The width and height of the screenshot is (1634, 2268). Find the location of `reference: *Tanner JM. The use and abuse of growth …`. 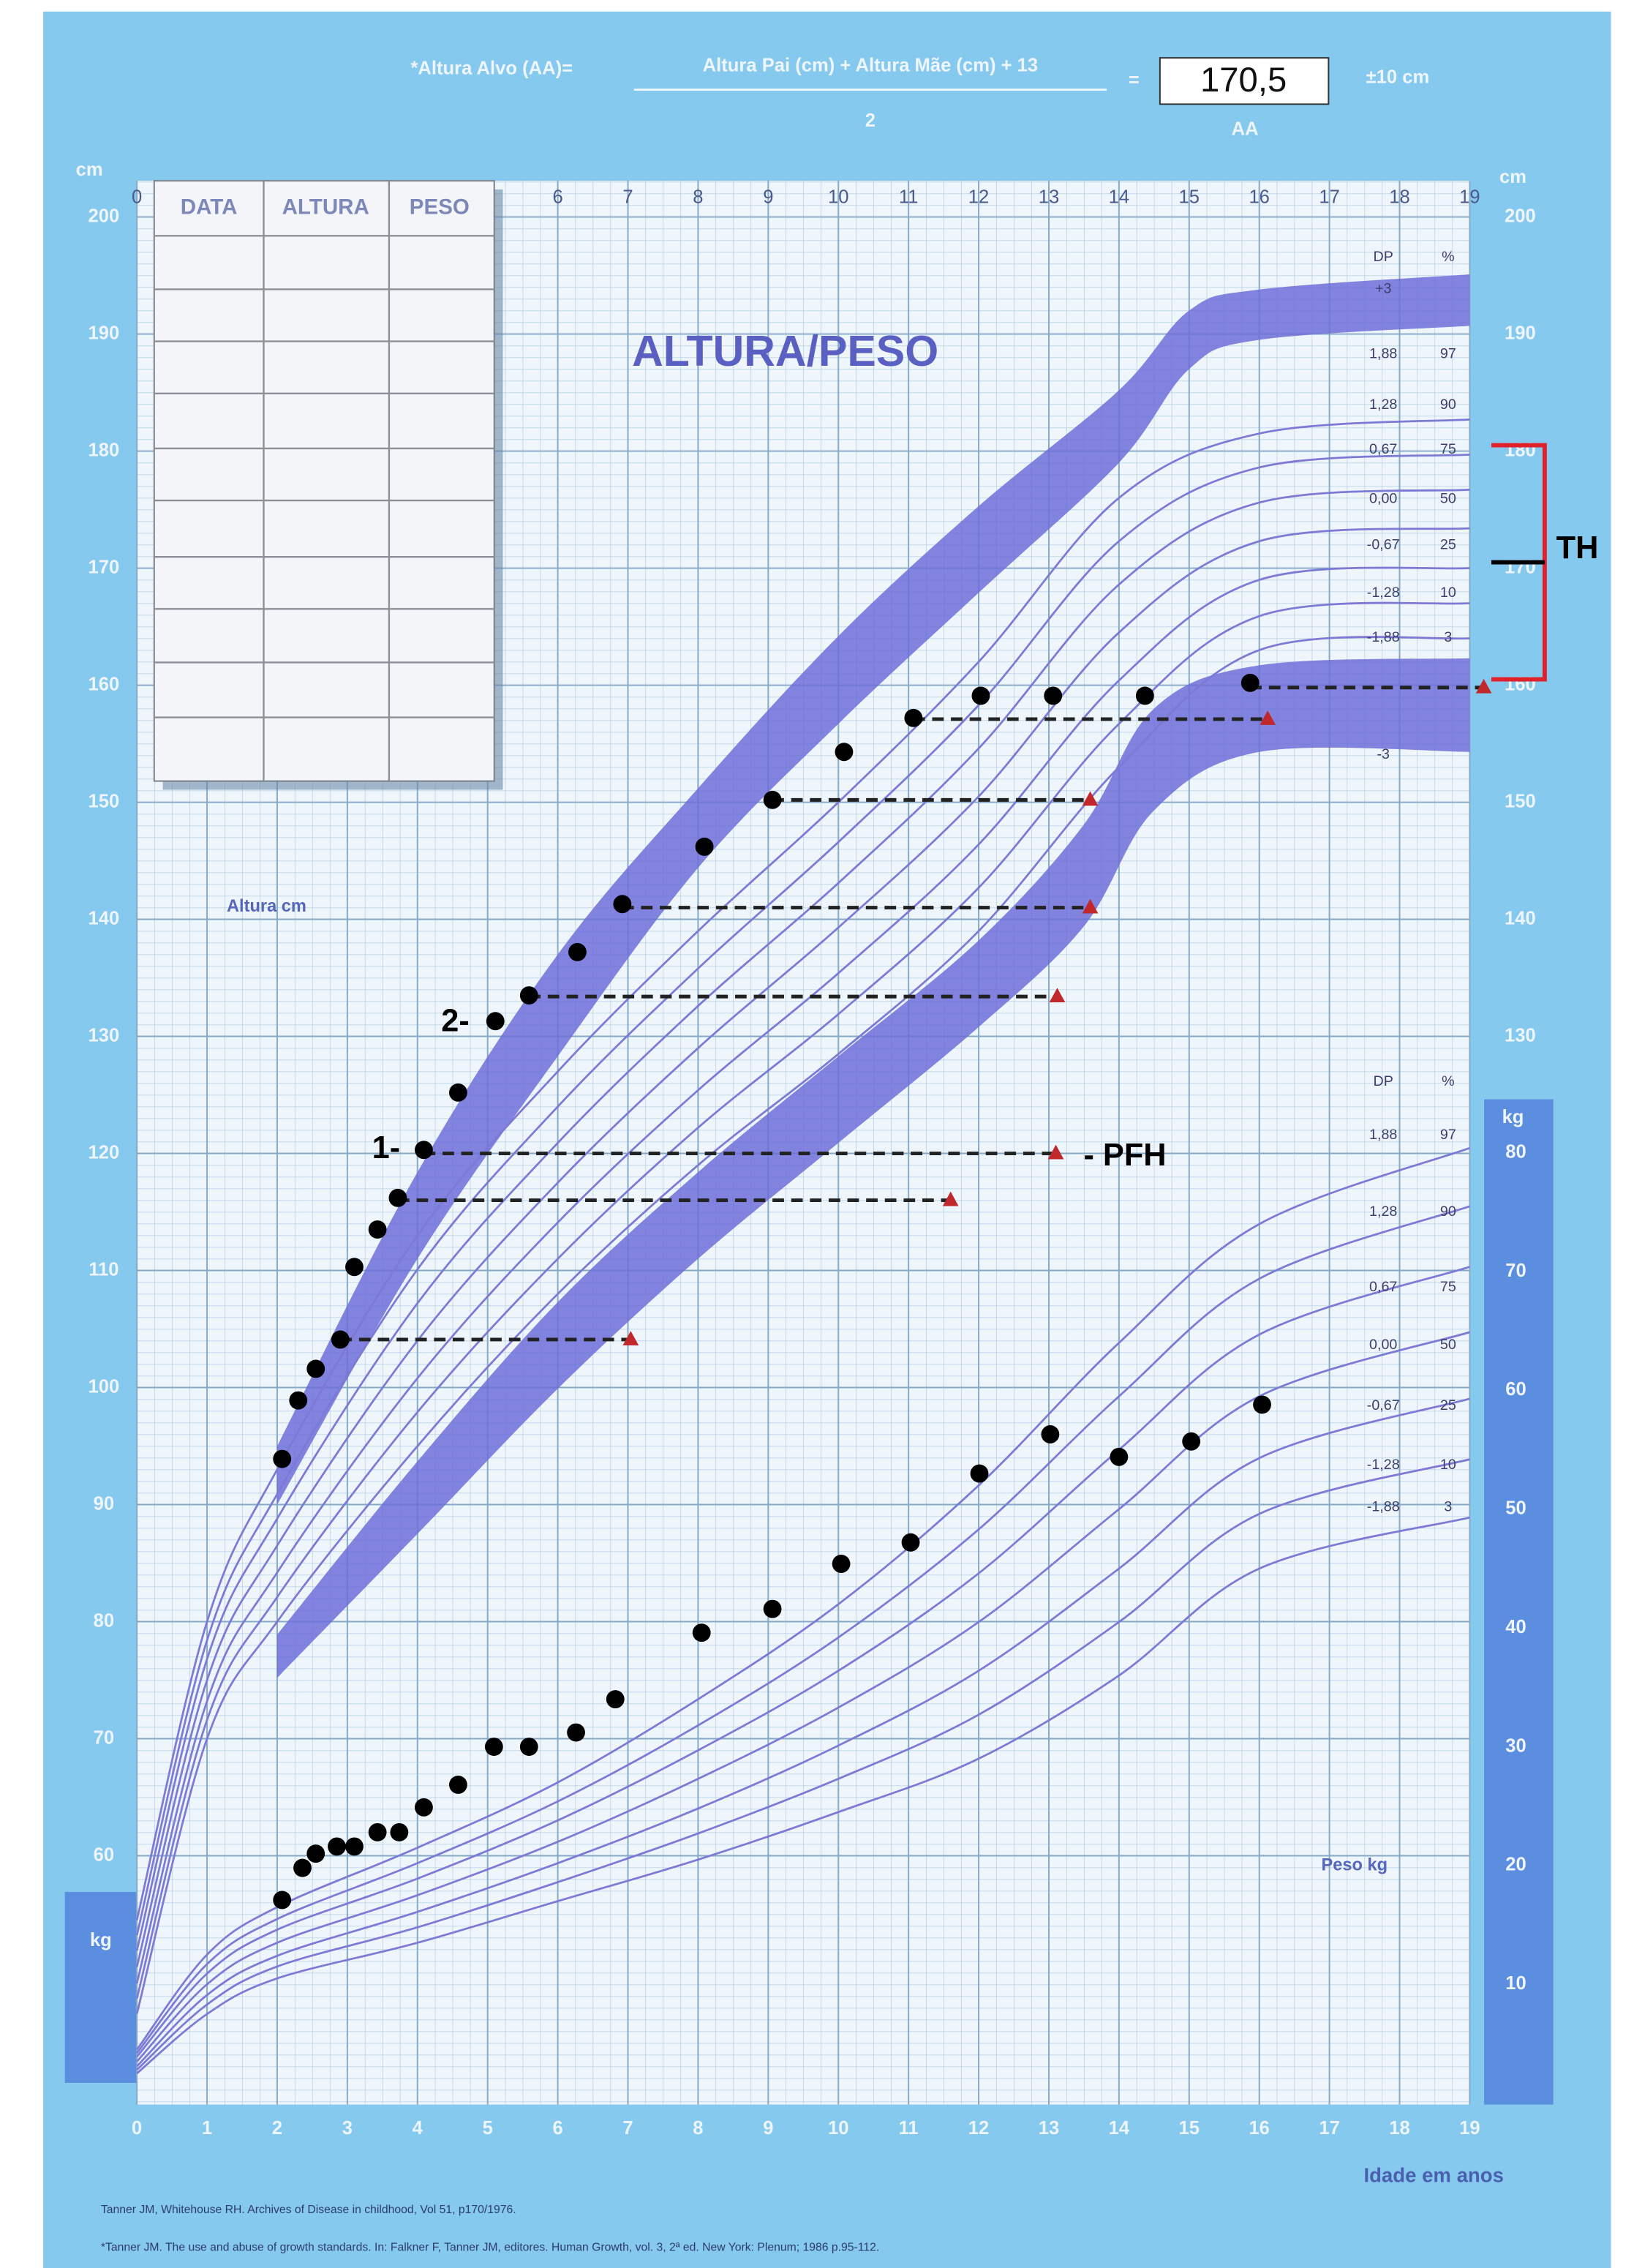

reference: *Tanner JM. The use and abuse of growth … is located at coordinates (490, 2247).